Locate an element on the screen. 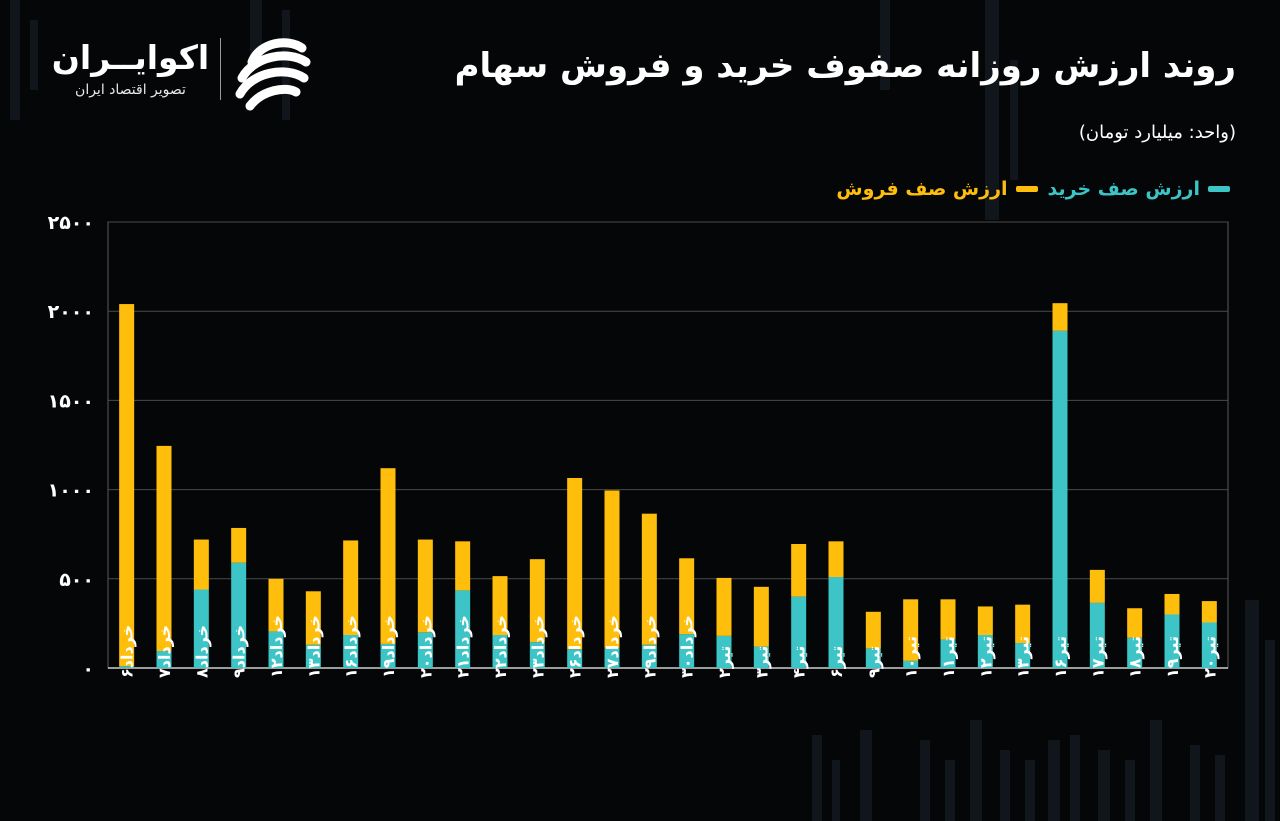  logo-name: اکوایــران is located at coordinates (130, 57).